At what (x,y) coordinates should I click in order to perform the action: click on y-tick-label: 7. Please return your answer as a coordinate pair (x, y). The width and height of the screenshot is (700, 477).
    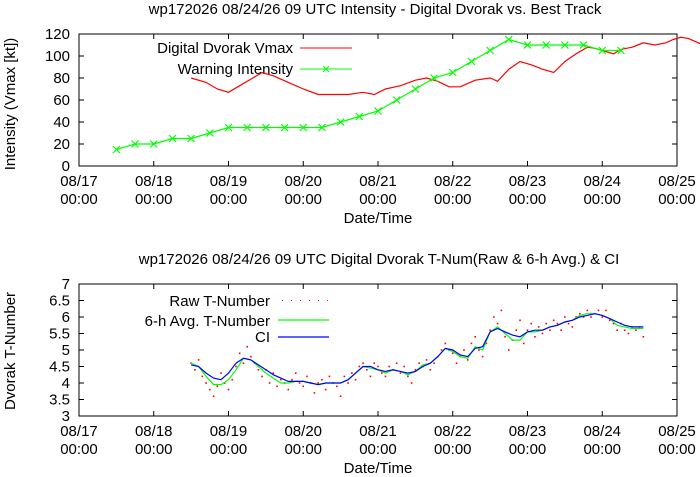
    Looking at the image, I should click on (66, 284).